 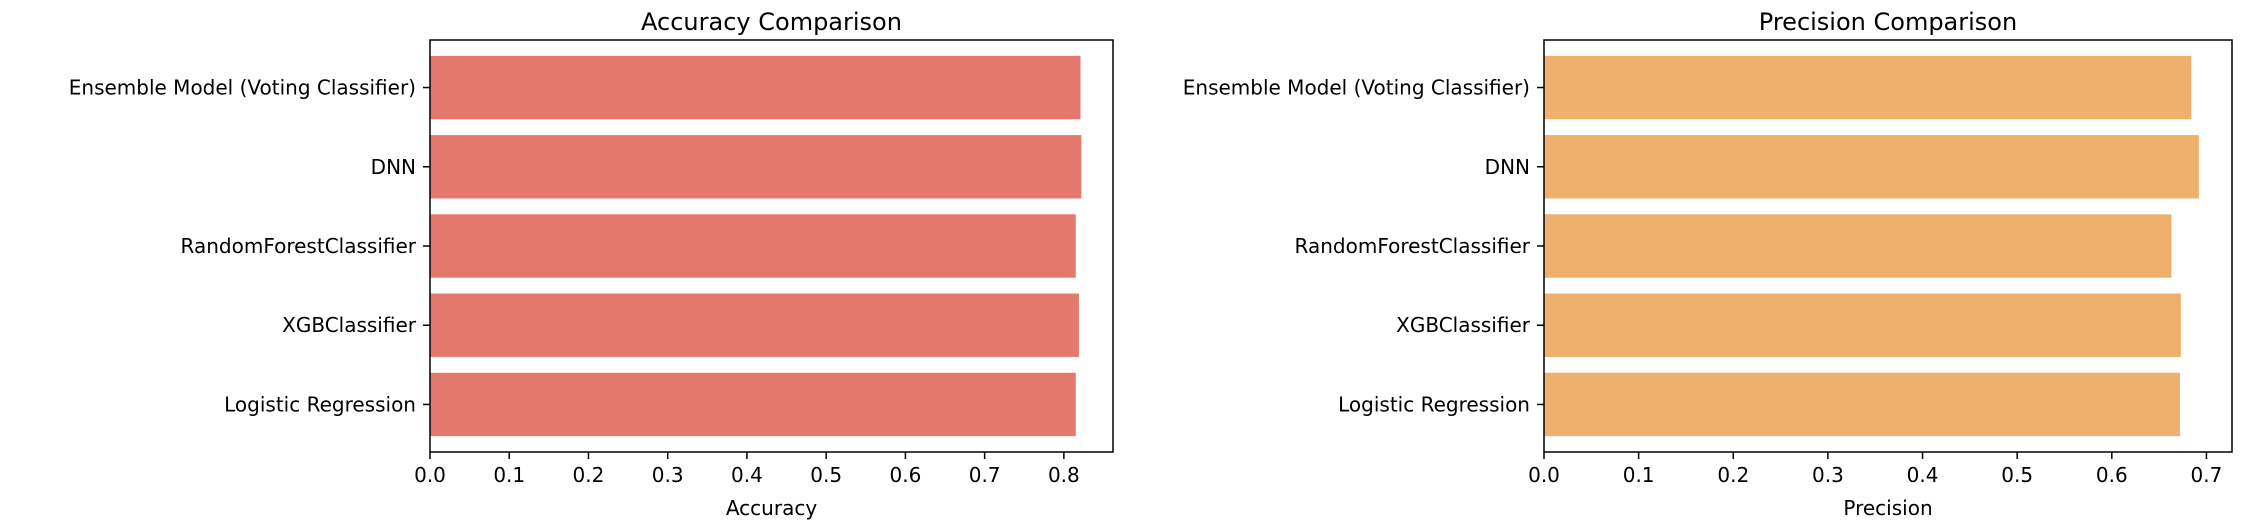 I want to click on precision-xtick-label: 0.0, so click(x=1544, y=475).